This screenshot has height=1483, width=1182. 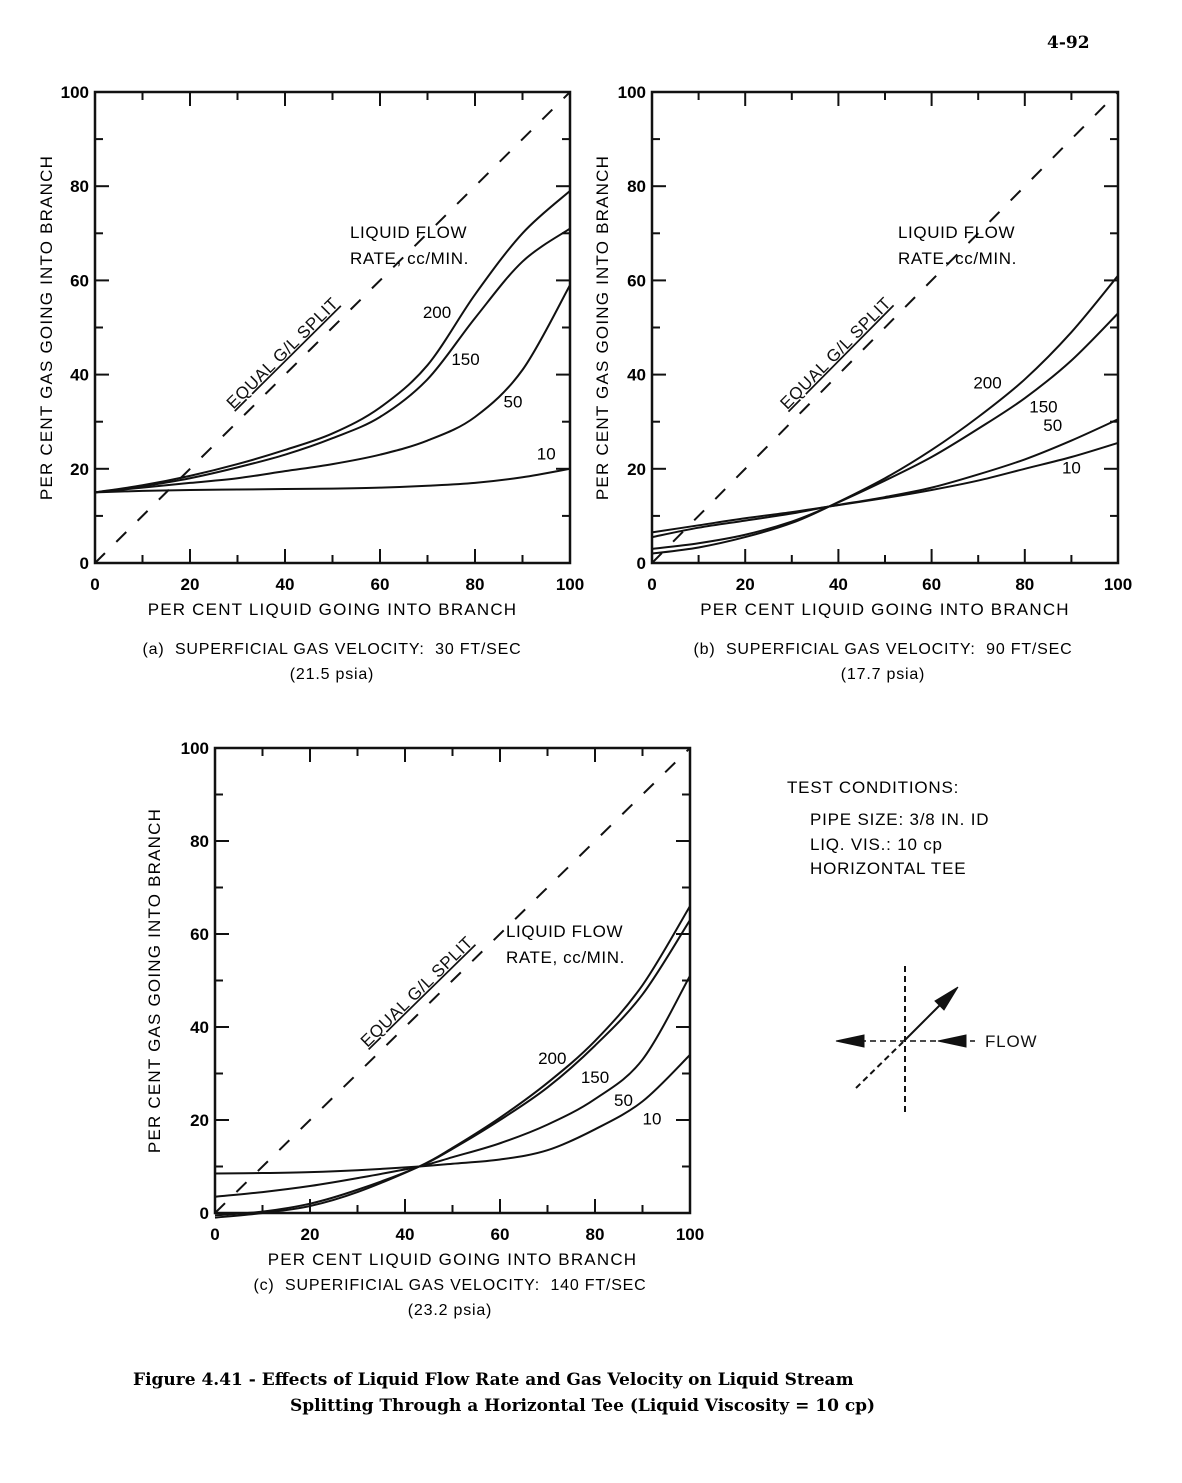 I want to click on test-condition-pipe-size: PIPE SIZE: 3/8 IN. ID, so click(x=899, y=819).